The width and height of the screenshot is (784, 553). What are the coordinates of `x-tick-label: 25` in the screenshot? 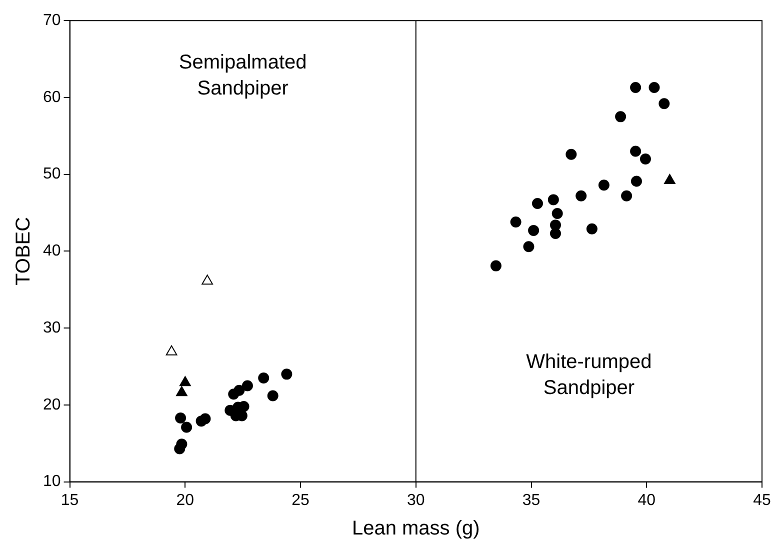 It's located at (301, 500).